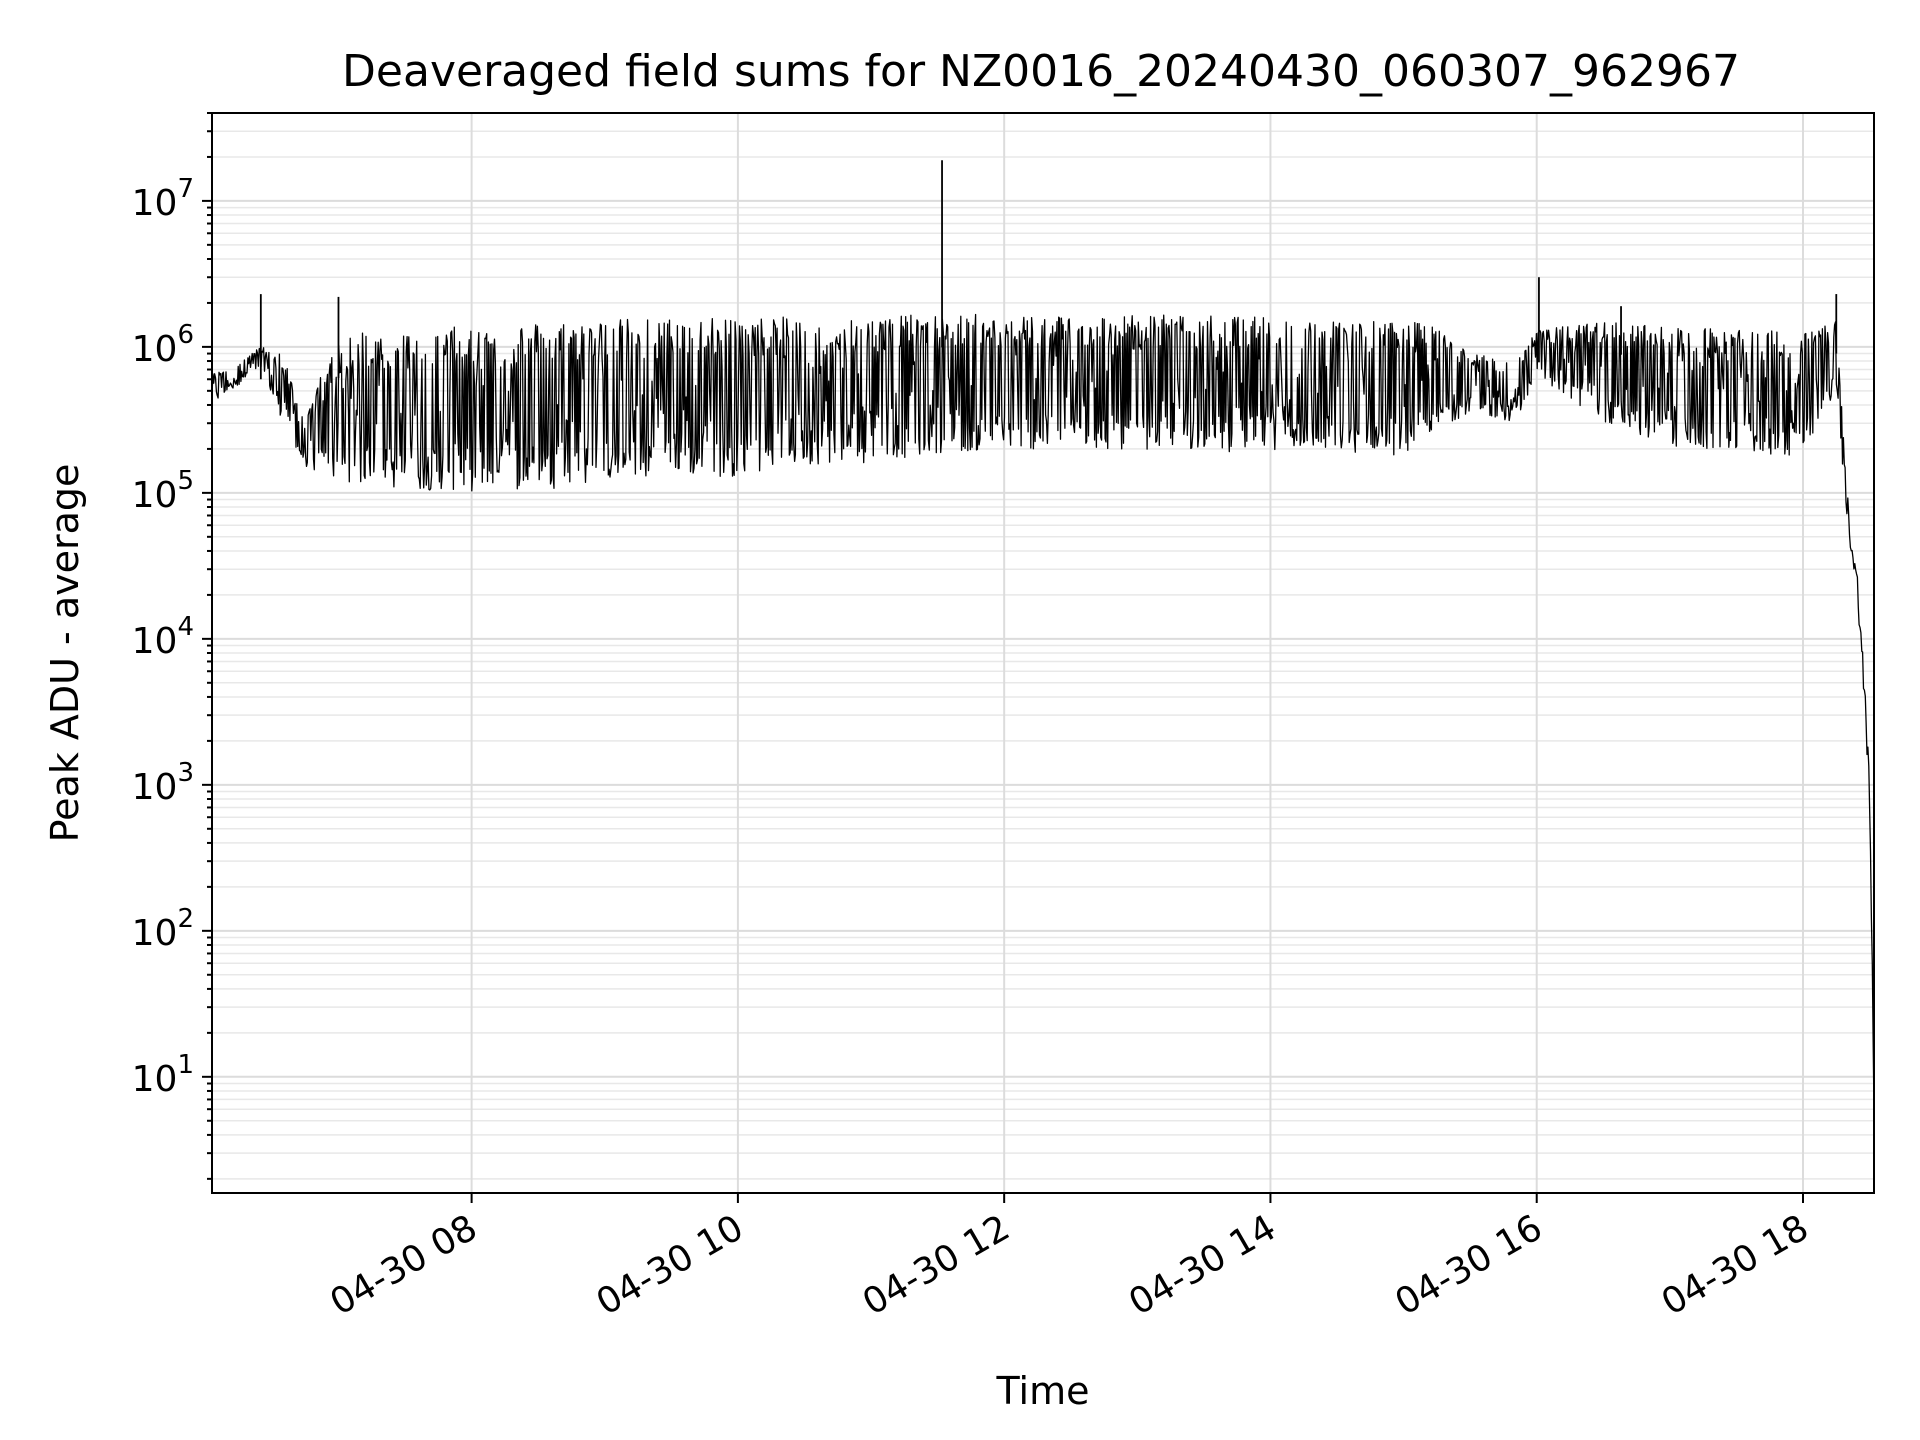 This screenshot has height=1440, width=1920. What do you see at coordinates (185, 335) in the screenshot?
I see `y-tick-exponent: 6` at bounding box center [185, 335].